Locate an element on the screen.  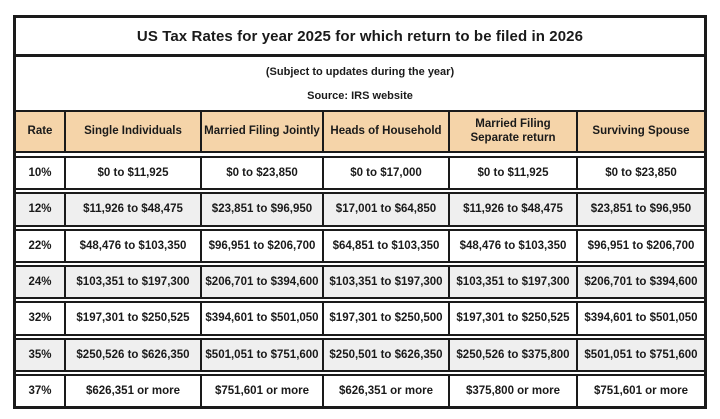
bracket-cell-head-household: $64,851 to $103,350 is located at coordinates (385, 245).